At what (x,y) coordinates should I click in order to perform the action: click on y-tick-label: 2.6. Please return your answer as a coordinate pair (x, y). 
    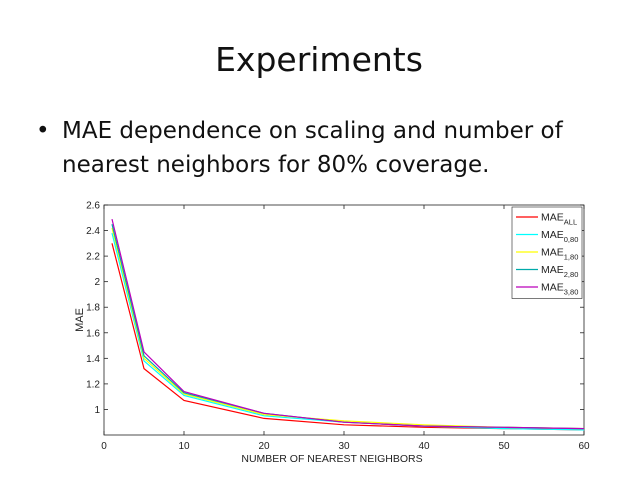
    Looking at the image, I should click on (93, 206).